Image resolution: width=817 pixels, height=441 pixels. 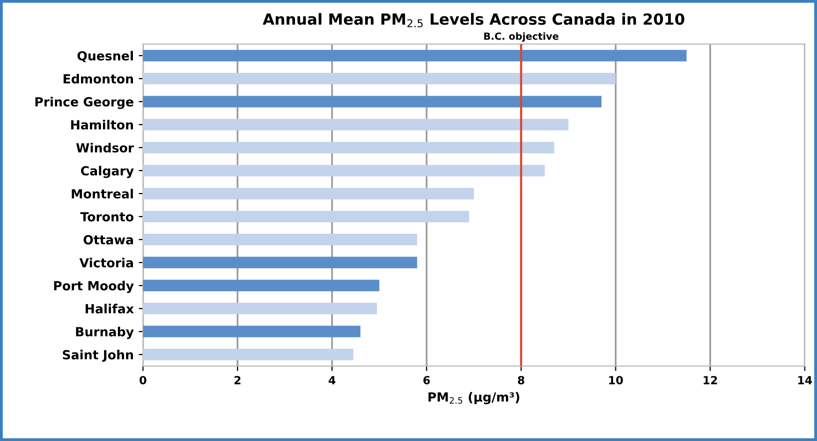 I want to click on y-tick-label: Saint John, so click(x=97, y=356).